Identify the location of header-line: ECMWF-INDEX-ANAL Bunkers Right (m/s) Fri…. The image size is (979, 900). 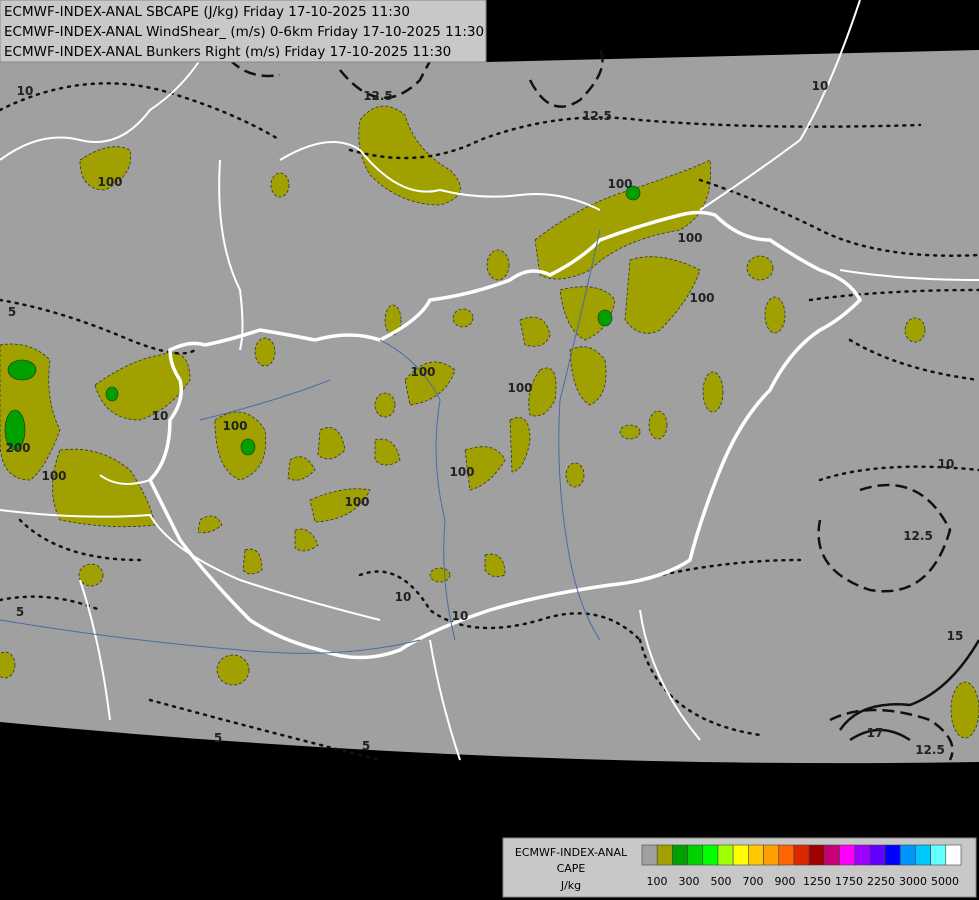
(227, 52).